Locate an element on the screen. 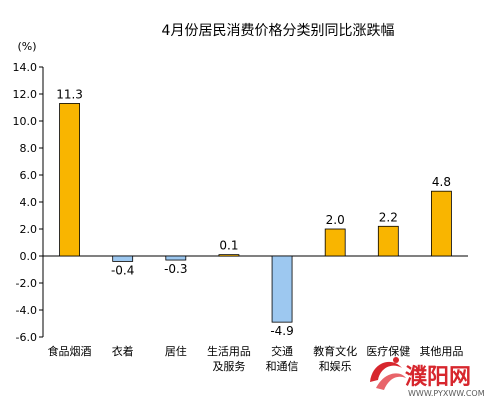 The image size is (496, 403). category-label: 及服务 is located at coordinates (228, 366).